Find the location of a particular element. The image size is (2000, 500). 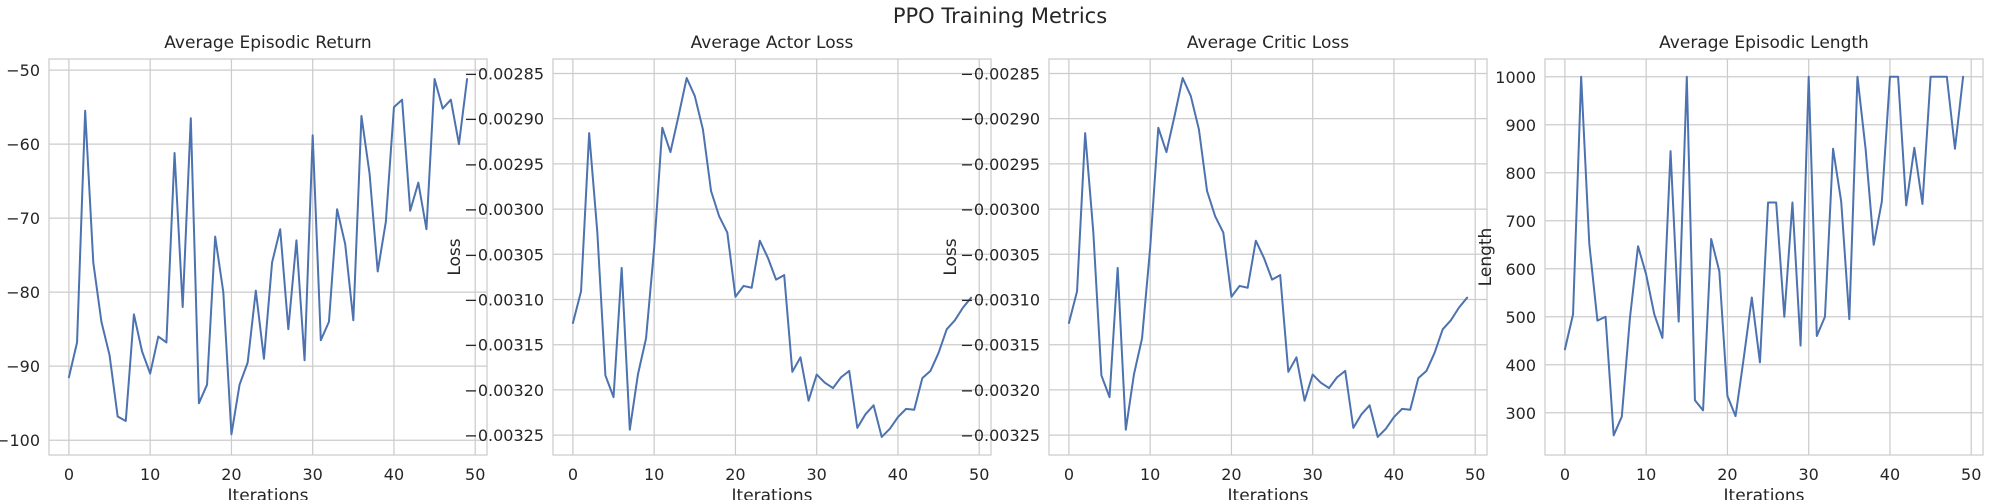

y-tick-label: −50 is located at coordinates (23, 70).